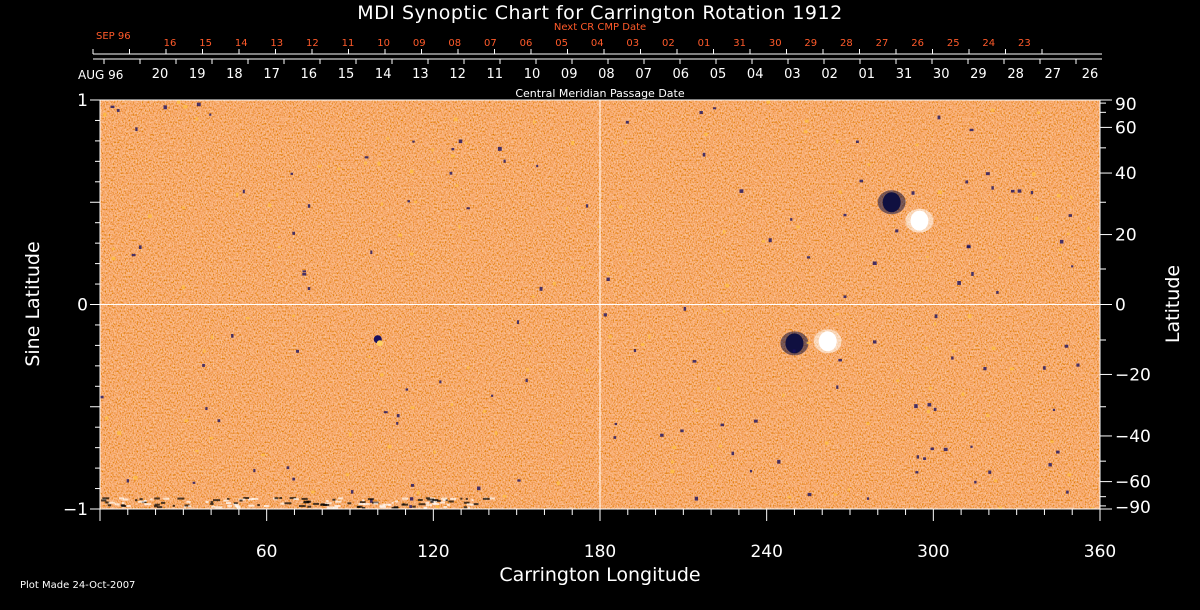 The width and height of the screenshot is (1200, 610). What do you see at coordinates (1133, 375) in the screenshot?
I see `y-right-tick-label: −20` at bounding box center [1133, 375].